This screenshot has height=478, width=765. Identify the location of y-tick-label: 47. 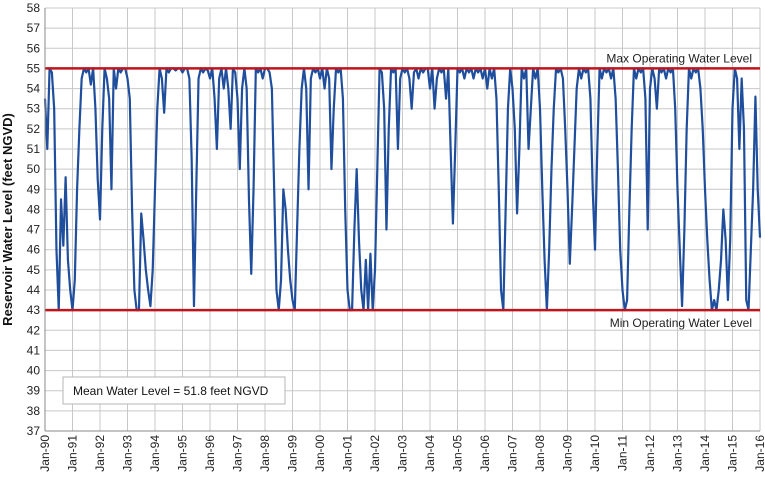
(34, 230).